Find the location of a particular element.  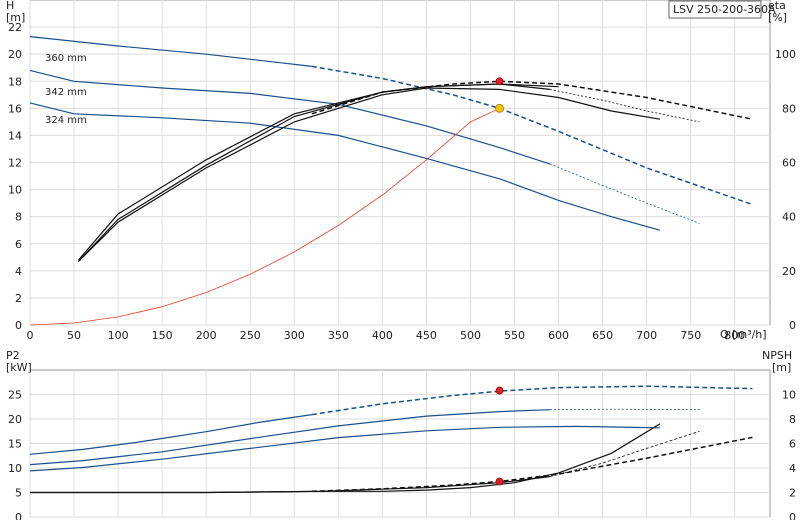

npsh-tick-label: 2 is located at coordinates (792, 493).